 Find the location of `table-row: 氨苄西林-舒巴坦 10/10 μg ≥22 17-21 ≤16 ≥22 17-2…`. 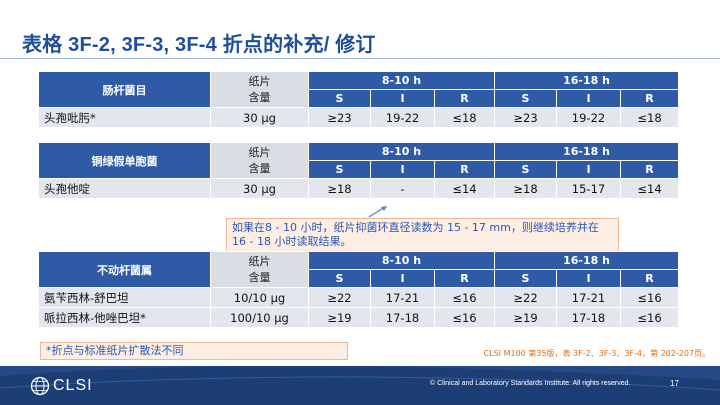

table-row: 氨苄西林-舒巴坦 10/10 μg ≥22 17-21 ≤16 ≥22 17-2… is located at coordinates (359, 297).